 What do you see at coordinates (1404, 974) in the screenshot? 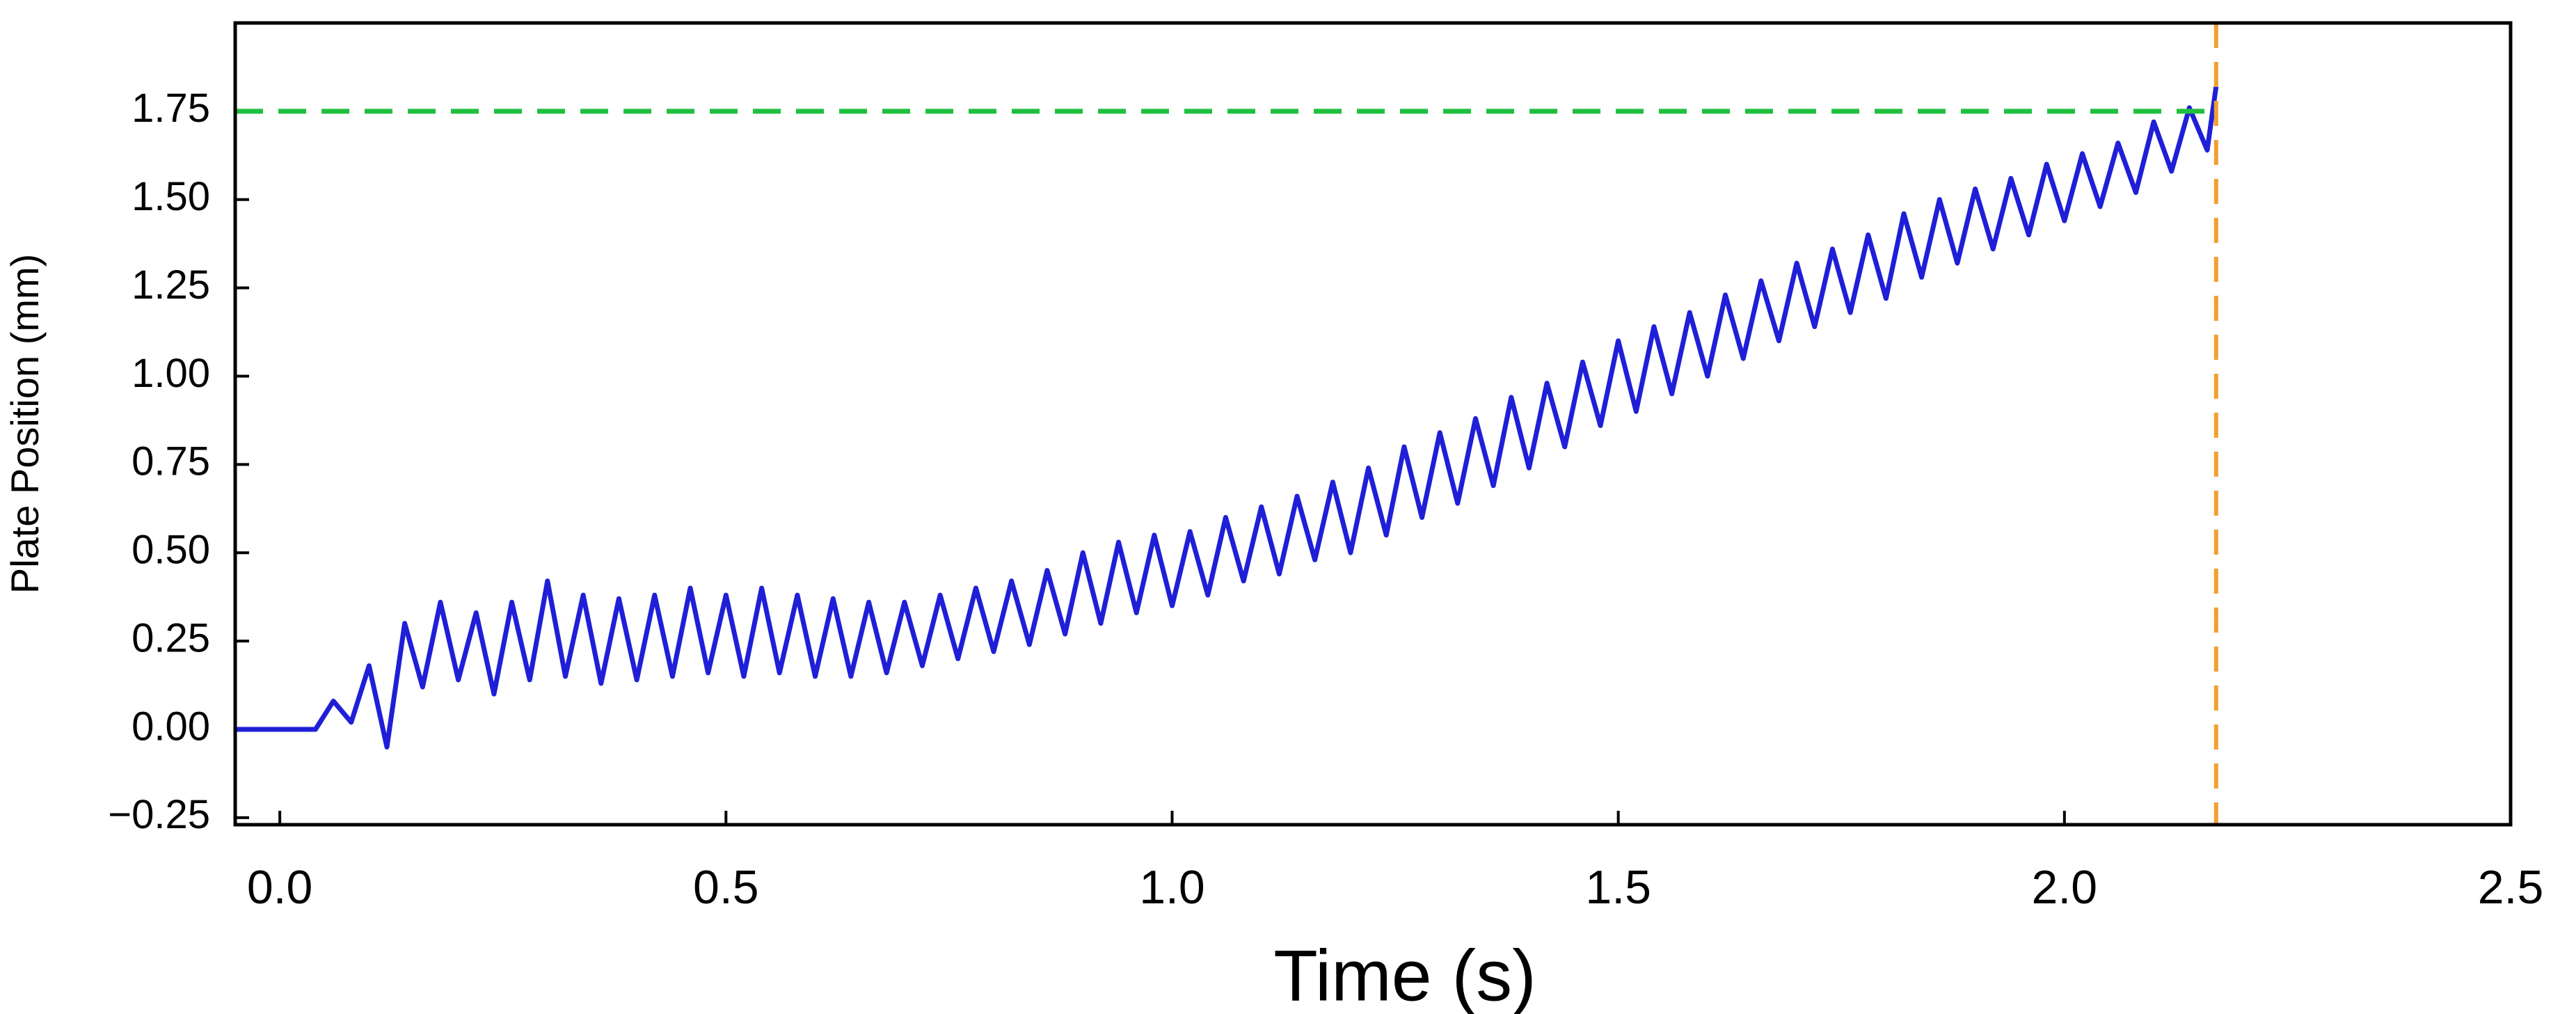
I see `x-axis-label: Time (s)` at bounding box center [1404, 974].